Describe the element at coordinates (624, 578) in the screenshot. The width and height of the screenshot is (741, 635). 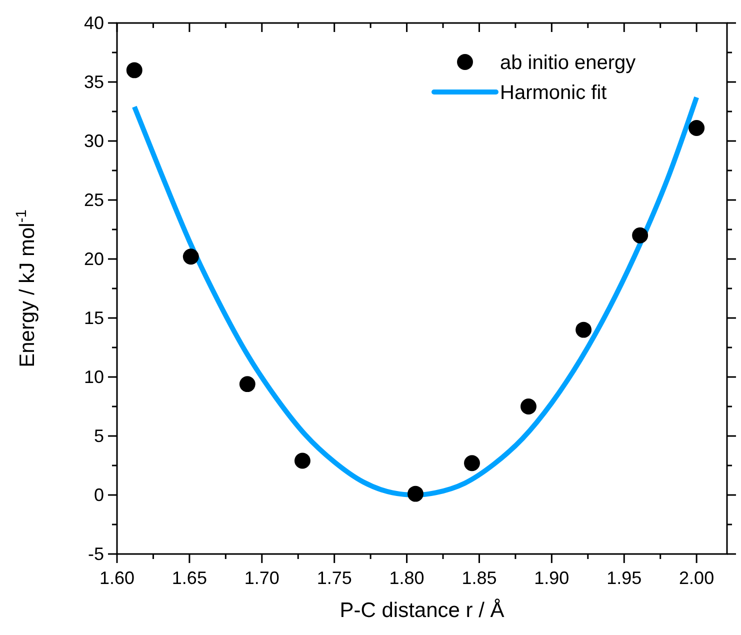
I see `x-tick-label: 1.95` at that location.